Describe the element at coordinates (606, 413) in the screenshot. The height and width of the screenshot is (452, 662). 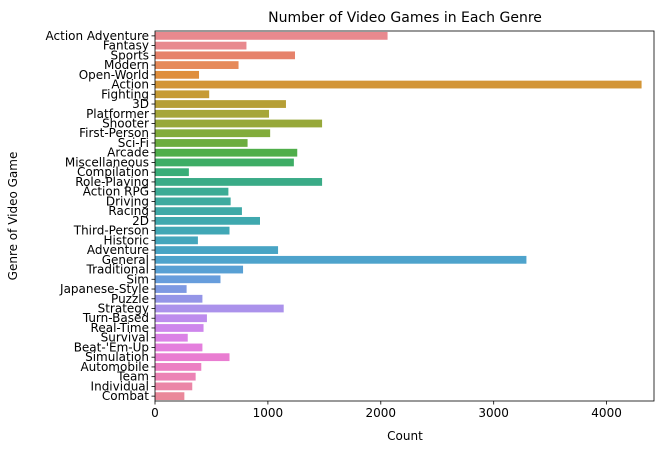
I see `x-tick-label: 4000` at that location.